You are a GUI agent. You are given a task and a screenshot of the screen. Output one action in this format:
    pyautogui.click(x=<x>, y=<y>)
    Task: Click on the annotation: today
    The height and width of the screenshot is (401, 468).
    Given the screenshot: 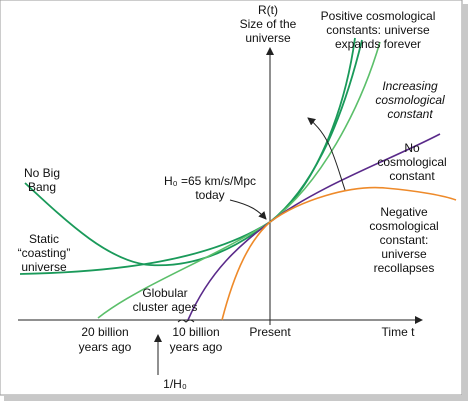 What is the action you would take?
    pyautogui.click(x=209, y=195)
    